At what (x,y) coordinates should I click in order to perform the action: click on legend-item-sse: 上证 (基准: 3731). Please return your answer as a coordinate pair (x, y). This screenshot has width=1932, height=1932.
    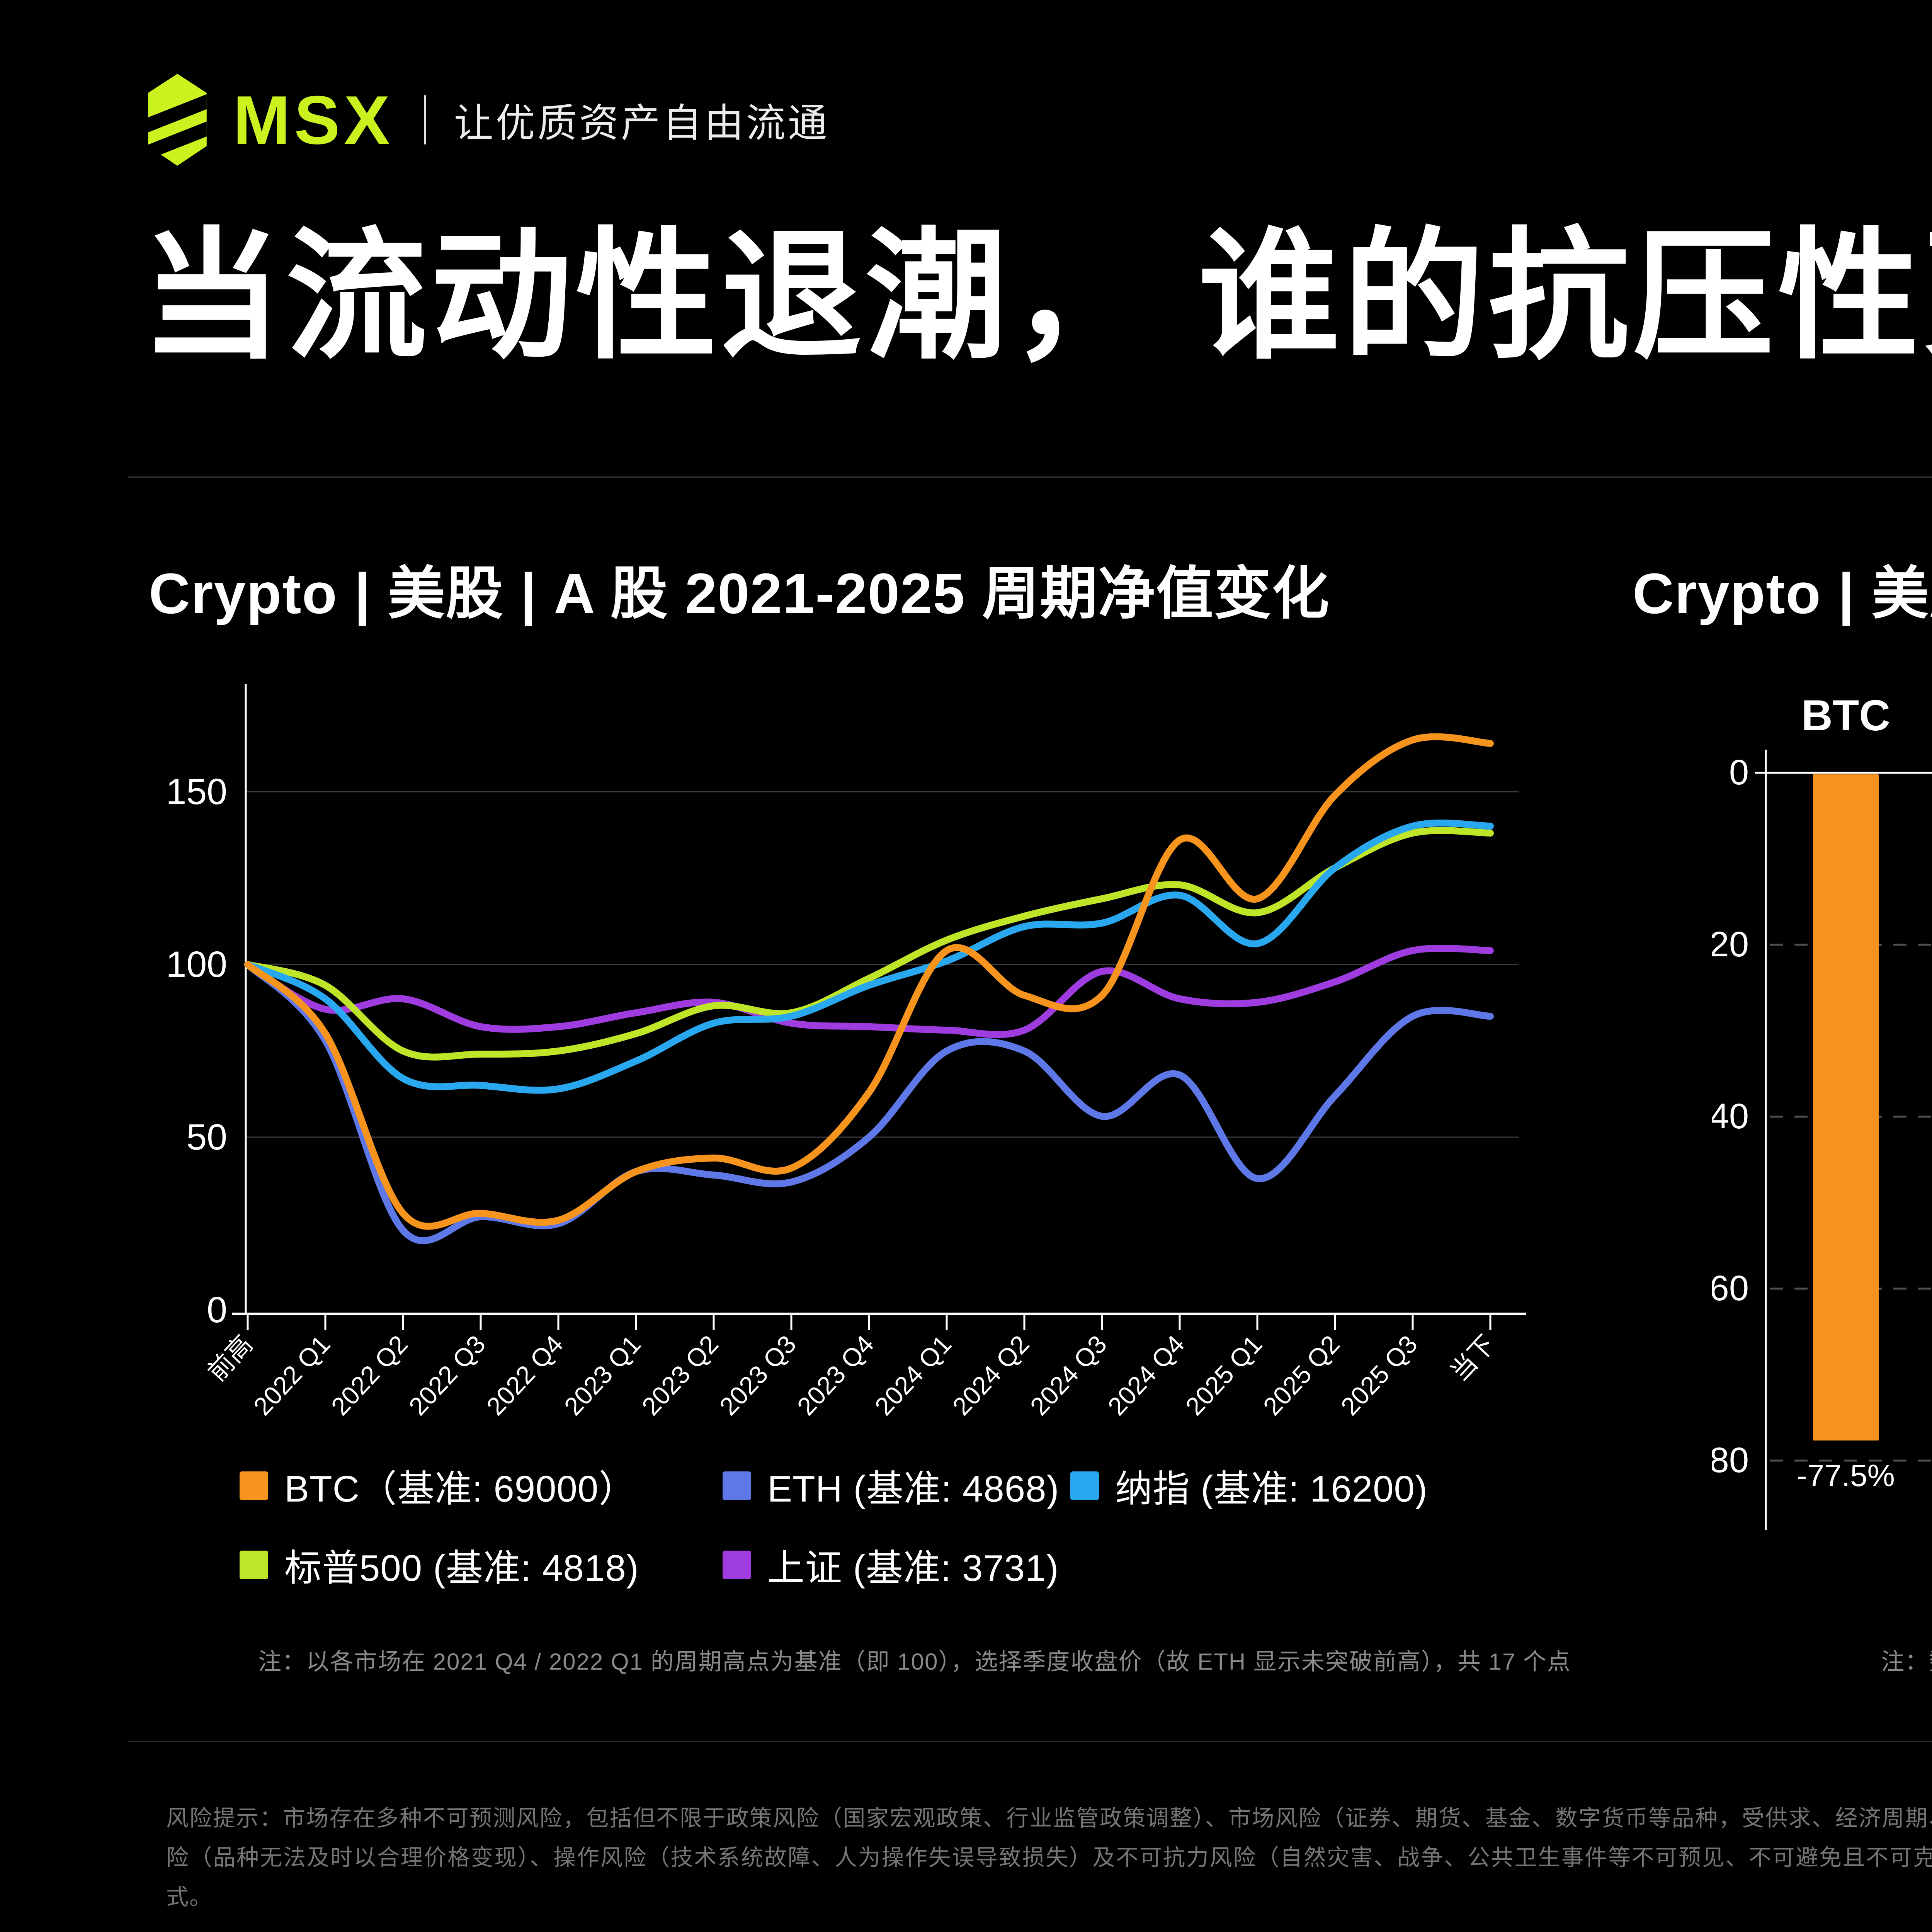
    Looking at the image, I should click on (891, 1565).